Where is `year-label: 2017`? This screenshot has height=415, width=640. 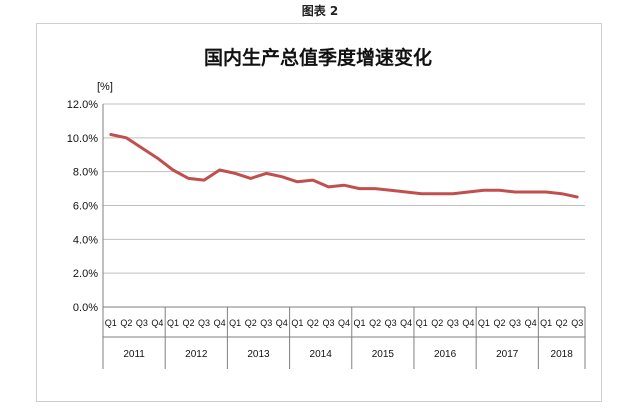 year-label: 2017 is located at coordinates (507, 354).